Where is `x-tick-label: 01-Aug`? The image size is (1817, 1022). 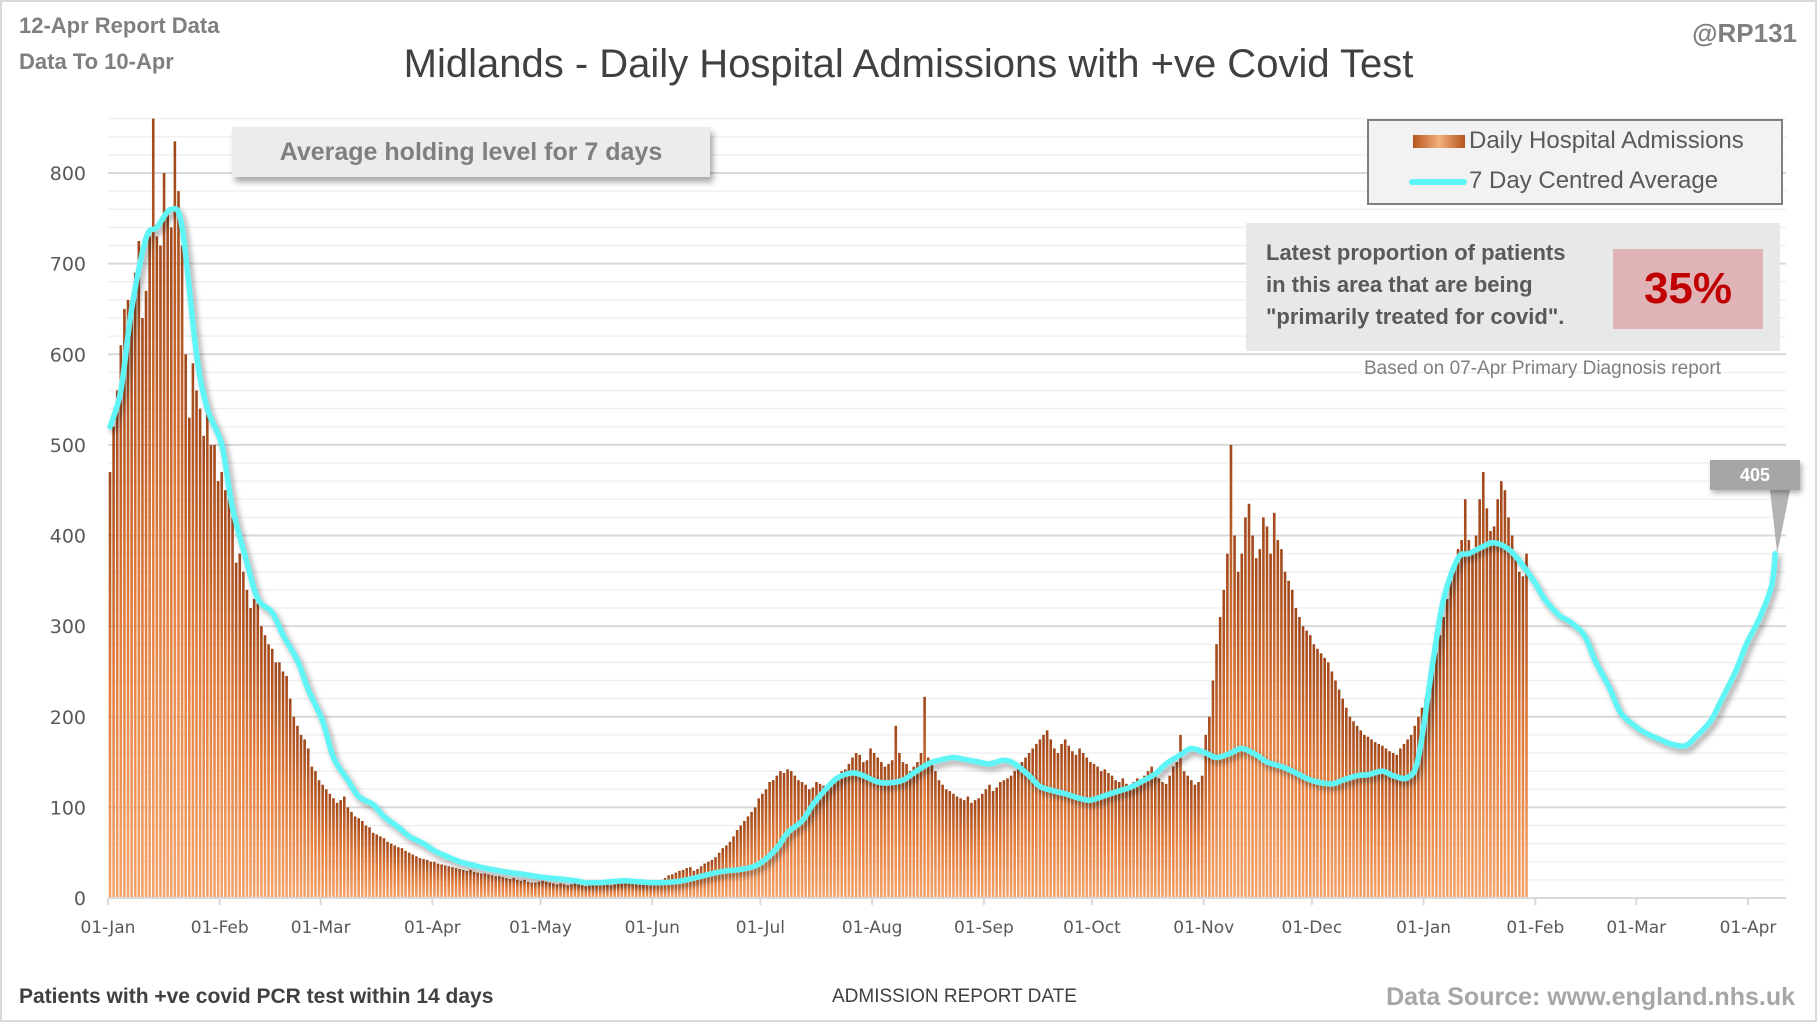
x-tick-label: 01-Aug is located at coordinates (872, 928).